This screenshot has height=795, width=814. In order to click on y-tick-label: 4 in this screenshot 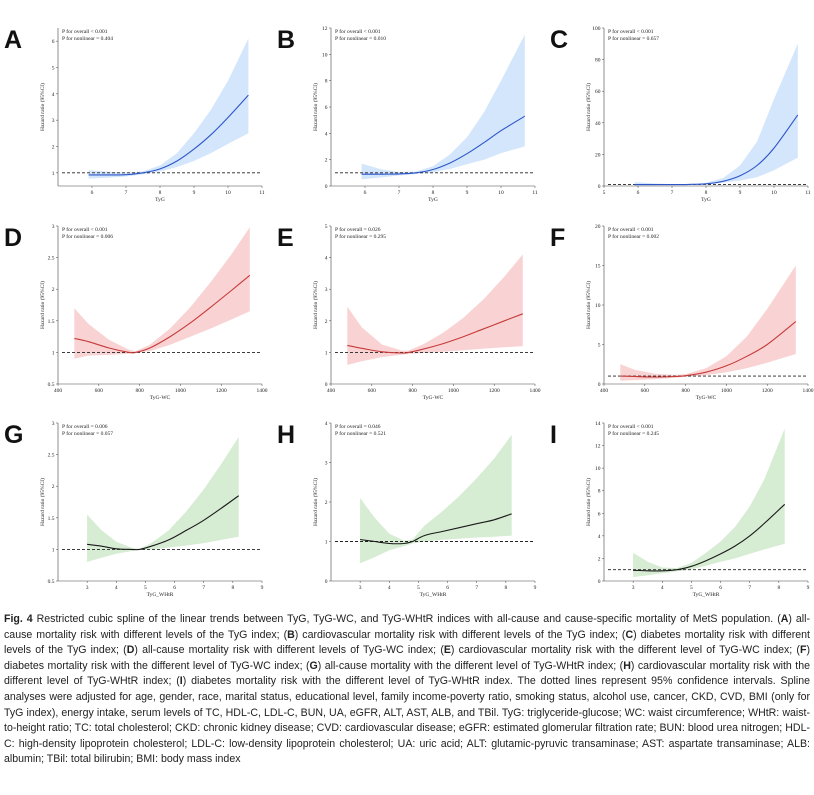, I will do `click(599, 537)`.